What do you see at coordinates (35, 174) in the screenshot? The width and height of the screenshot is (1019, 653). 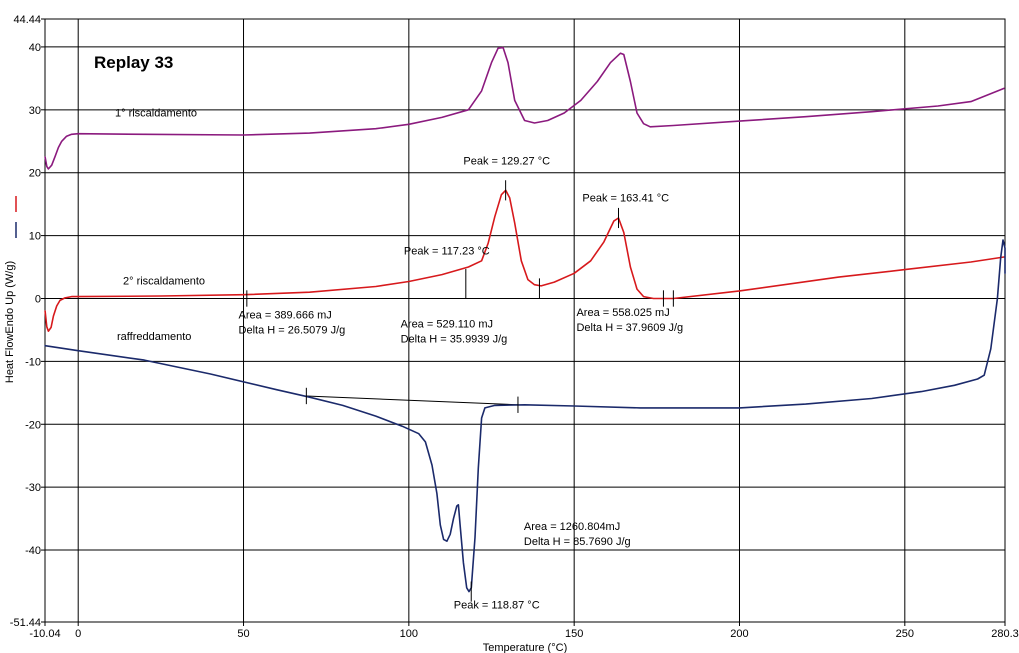 I see `y-tick-label: 20` at bounding box center [35, 174].